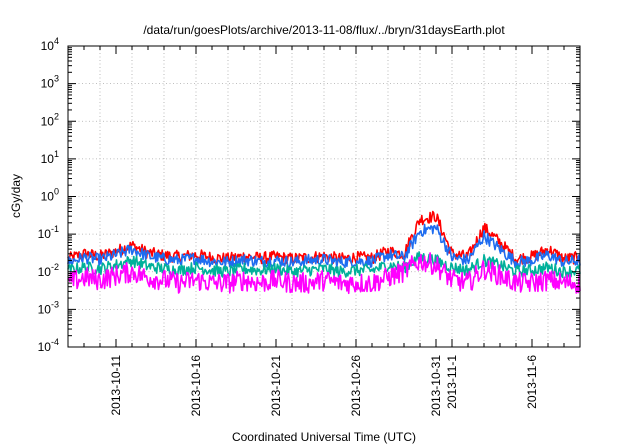 The image size is (640, 448). What do you see at coordinates (56, 154) in the screenshot?
I see `y-tick-label-exponent: 1` at bounding box center [56, 154].